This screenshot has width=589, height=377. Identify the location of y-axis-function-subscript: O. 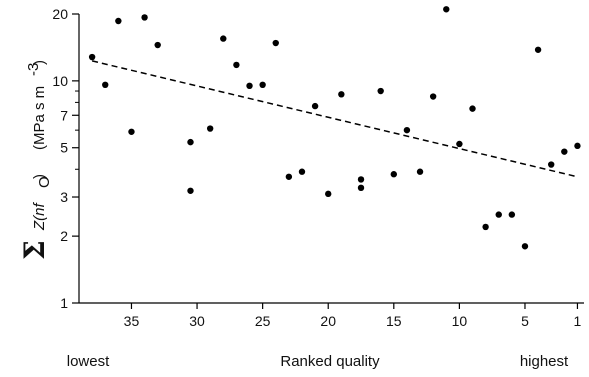
(44, 182).